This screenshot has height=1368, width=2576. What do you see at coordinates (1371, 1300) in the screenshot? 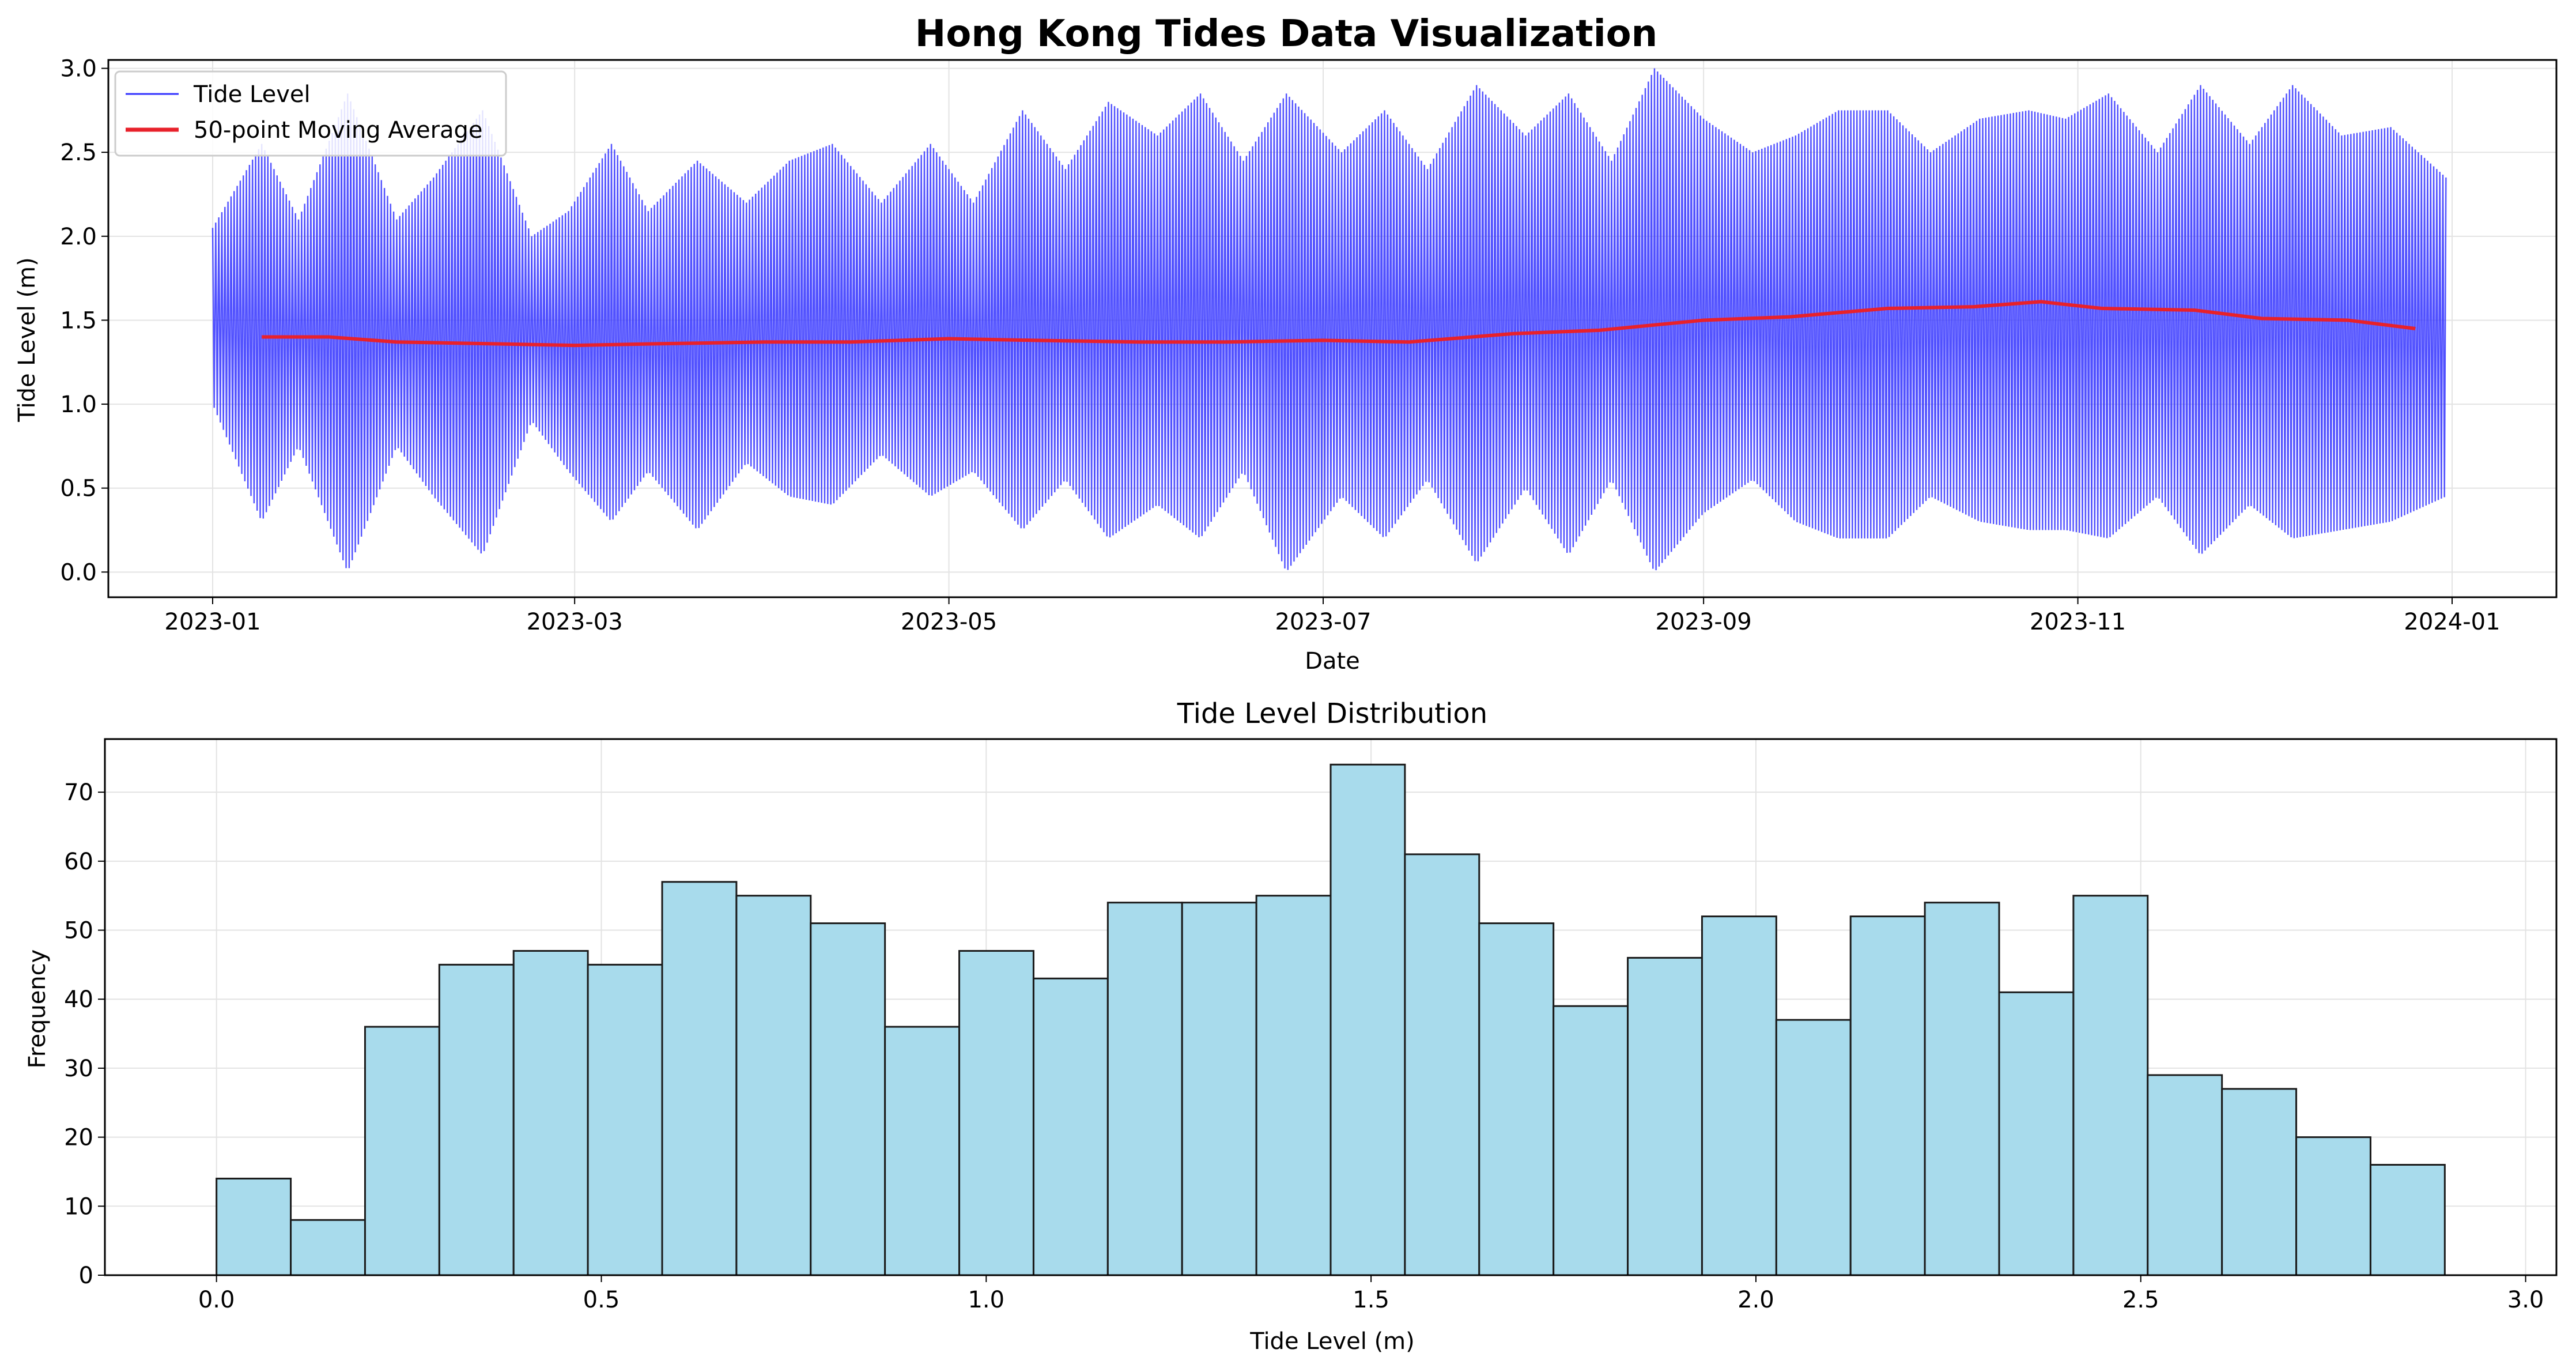
I see `bottom-x-tick-label: 1.5` at bounding box center [1371, 1300].